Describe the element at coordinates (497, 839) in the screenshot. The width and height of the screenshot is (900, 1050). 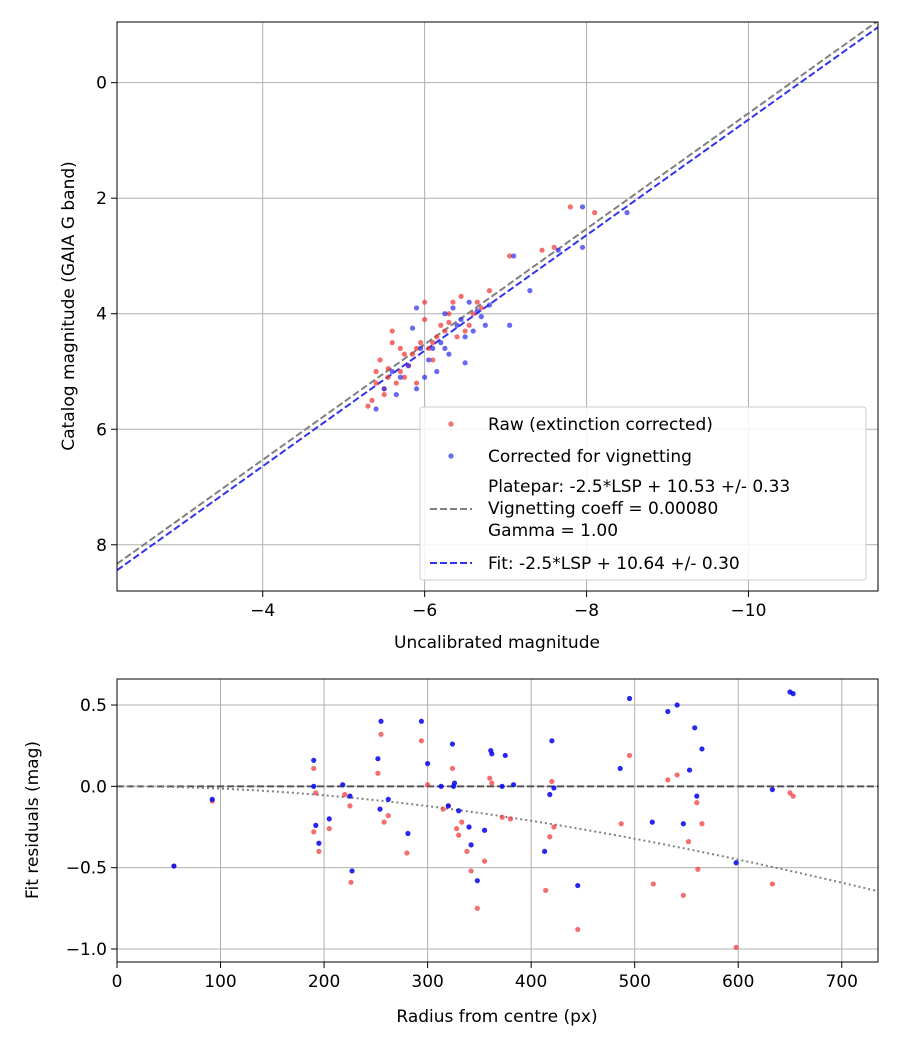
I see `vignetting-model-curve` at that location.